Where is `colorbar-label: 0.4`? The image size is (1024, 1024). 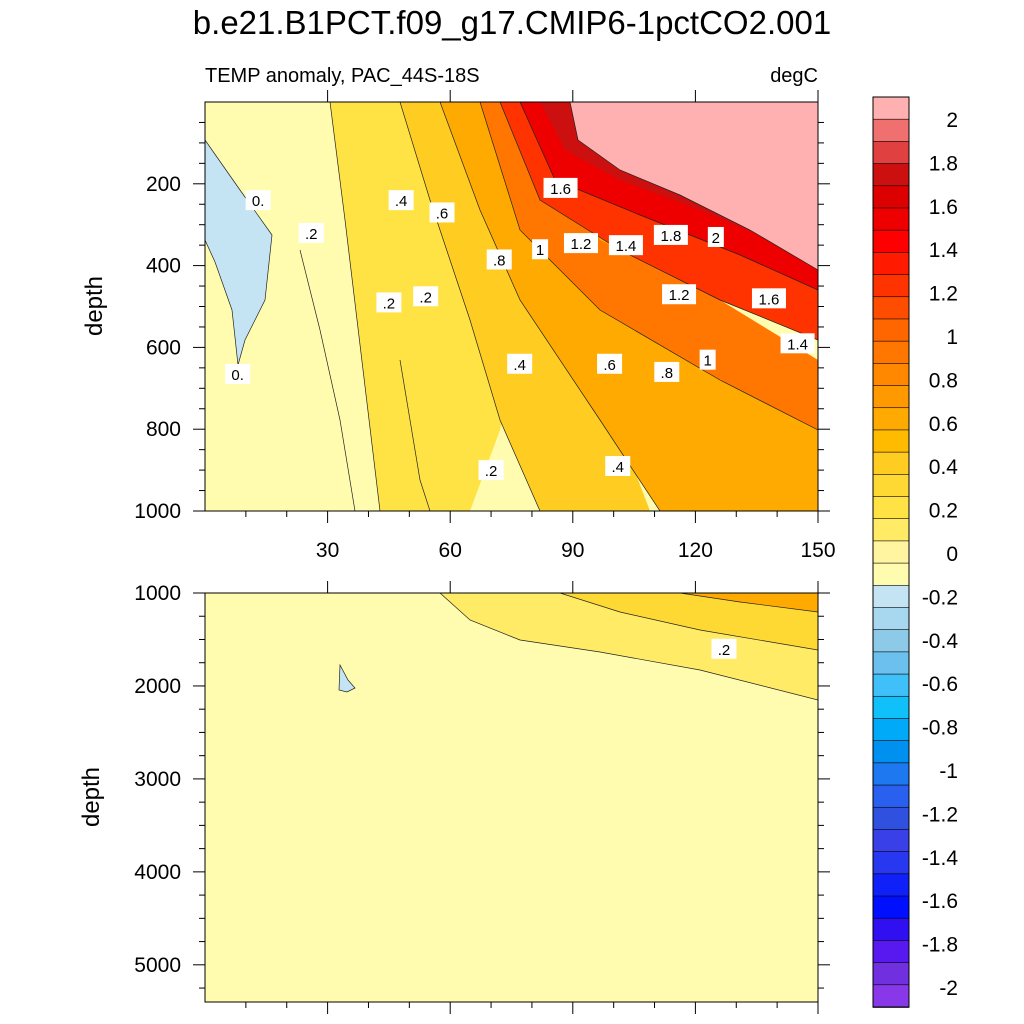 colorbar-label: 0.4 is located at coordinates (944, 467).